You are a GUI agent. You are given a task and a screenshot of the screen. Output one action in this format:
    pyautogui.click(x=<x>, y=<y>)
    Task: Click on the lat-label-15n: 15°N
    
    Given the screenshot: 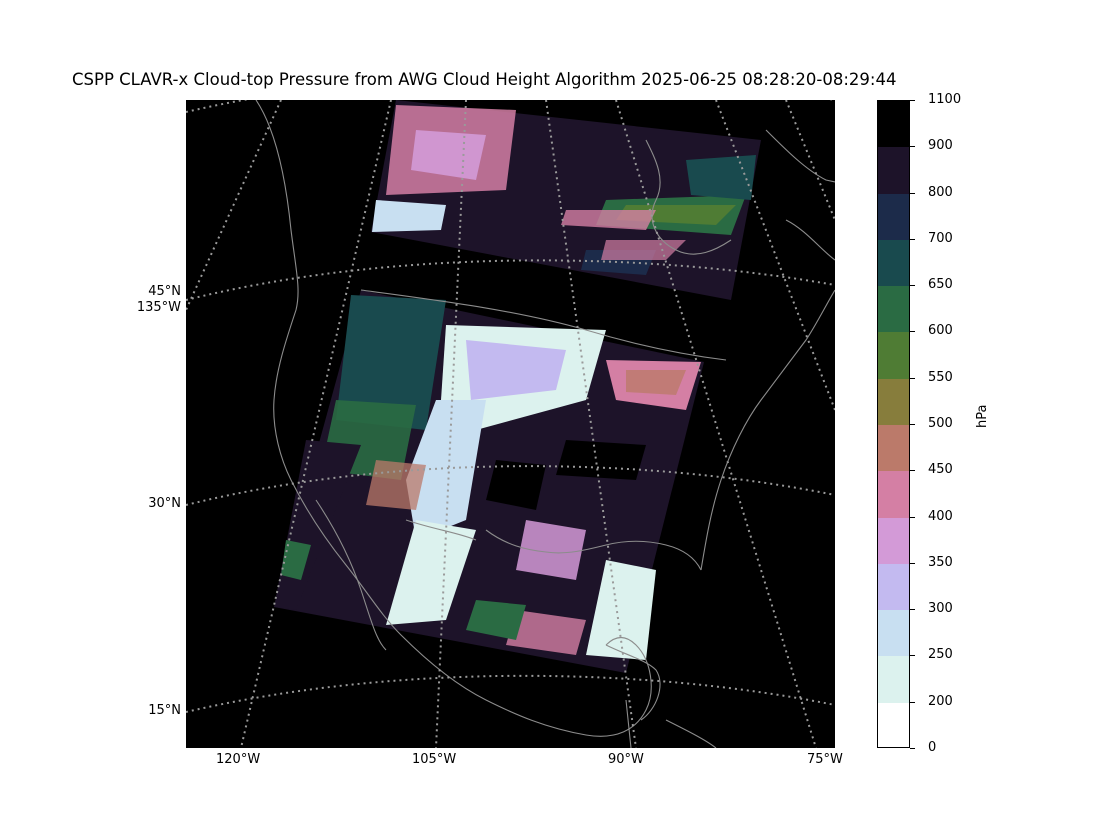 What is the action you would take?
    pyautogui.click(x=164, y=710)
    